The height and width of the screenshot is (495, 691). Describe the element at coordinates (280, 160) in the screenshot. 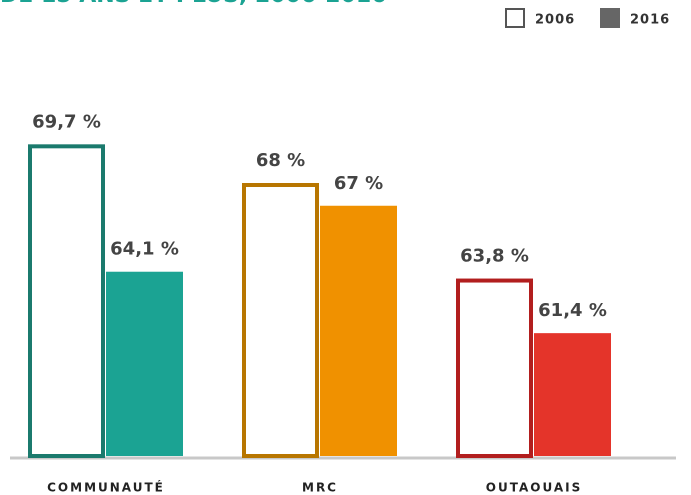

I see `value-label: 68 %` at that location.